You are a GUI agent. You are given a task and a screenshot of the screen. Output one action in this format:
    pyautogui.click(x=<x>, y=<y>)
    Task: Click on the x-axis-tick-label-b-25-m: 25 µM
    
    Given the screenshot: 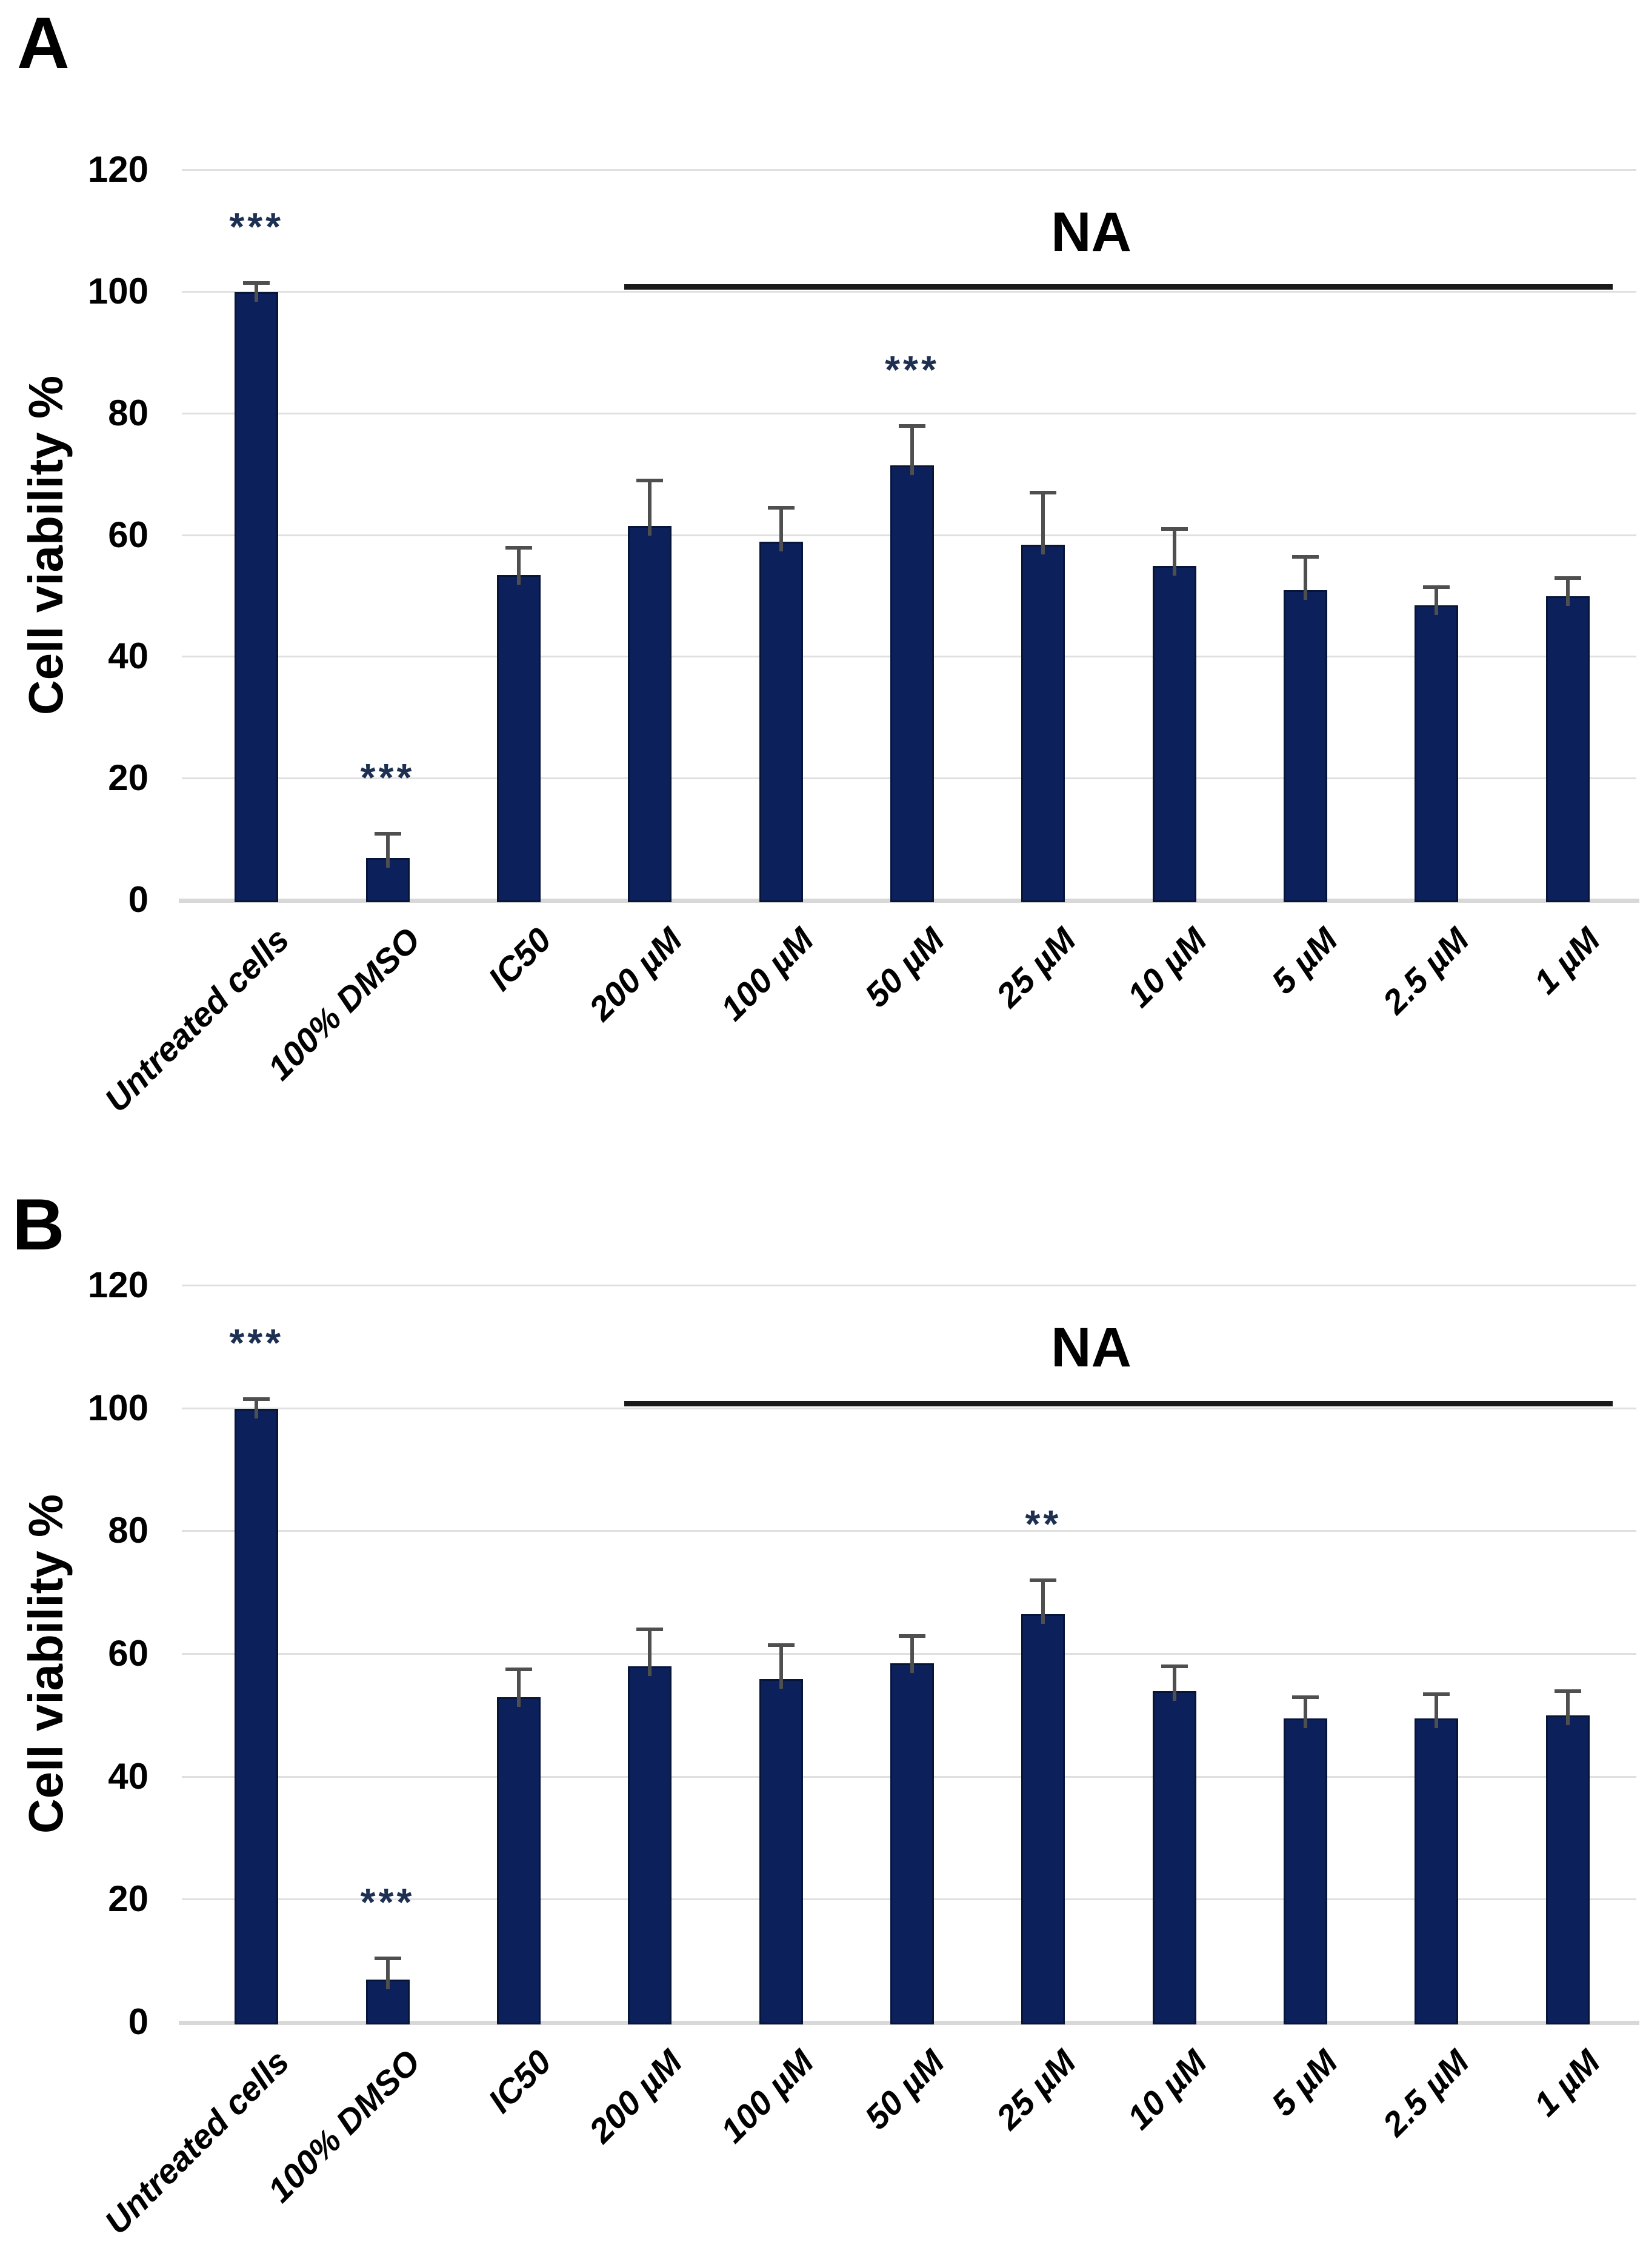 What is the action you would take?
    pyautogui.click(x=1035, y=2089)
    